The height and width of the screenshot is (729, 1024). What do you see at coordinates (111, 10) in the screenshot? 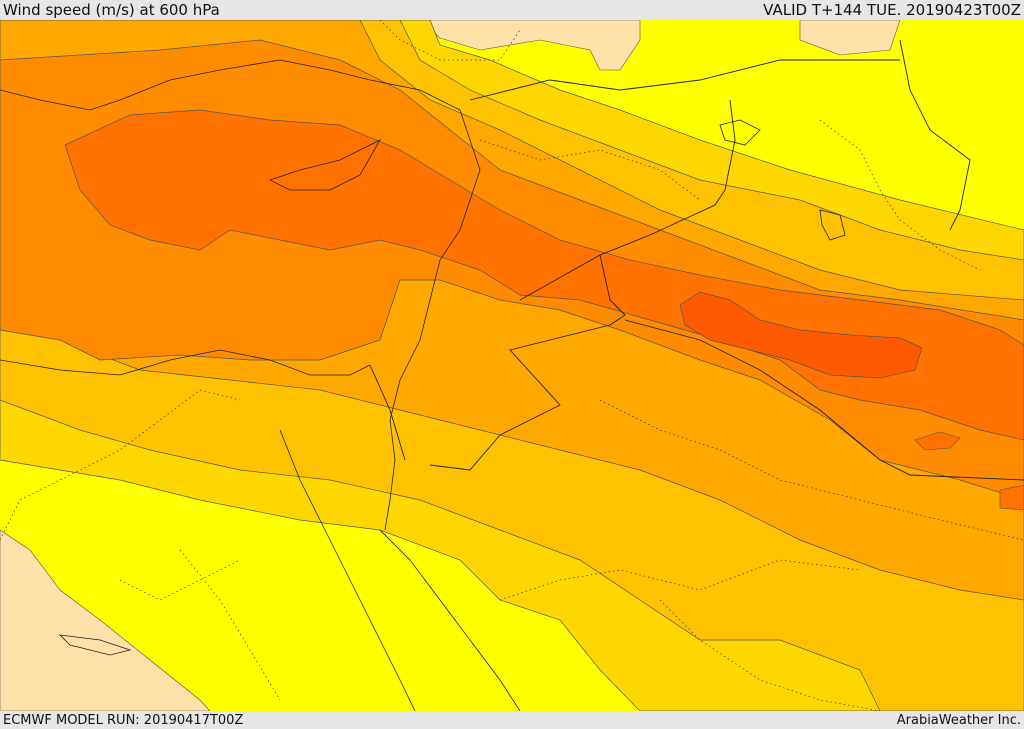
I see `map-title: Wind speed (m/s) at 600 hPa` at bounding box center [111, 10].